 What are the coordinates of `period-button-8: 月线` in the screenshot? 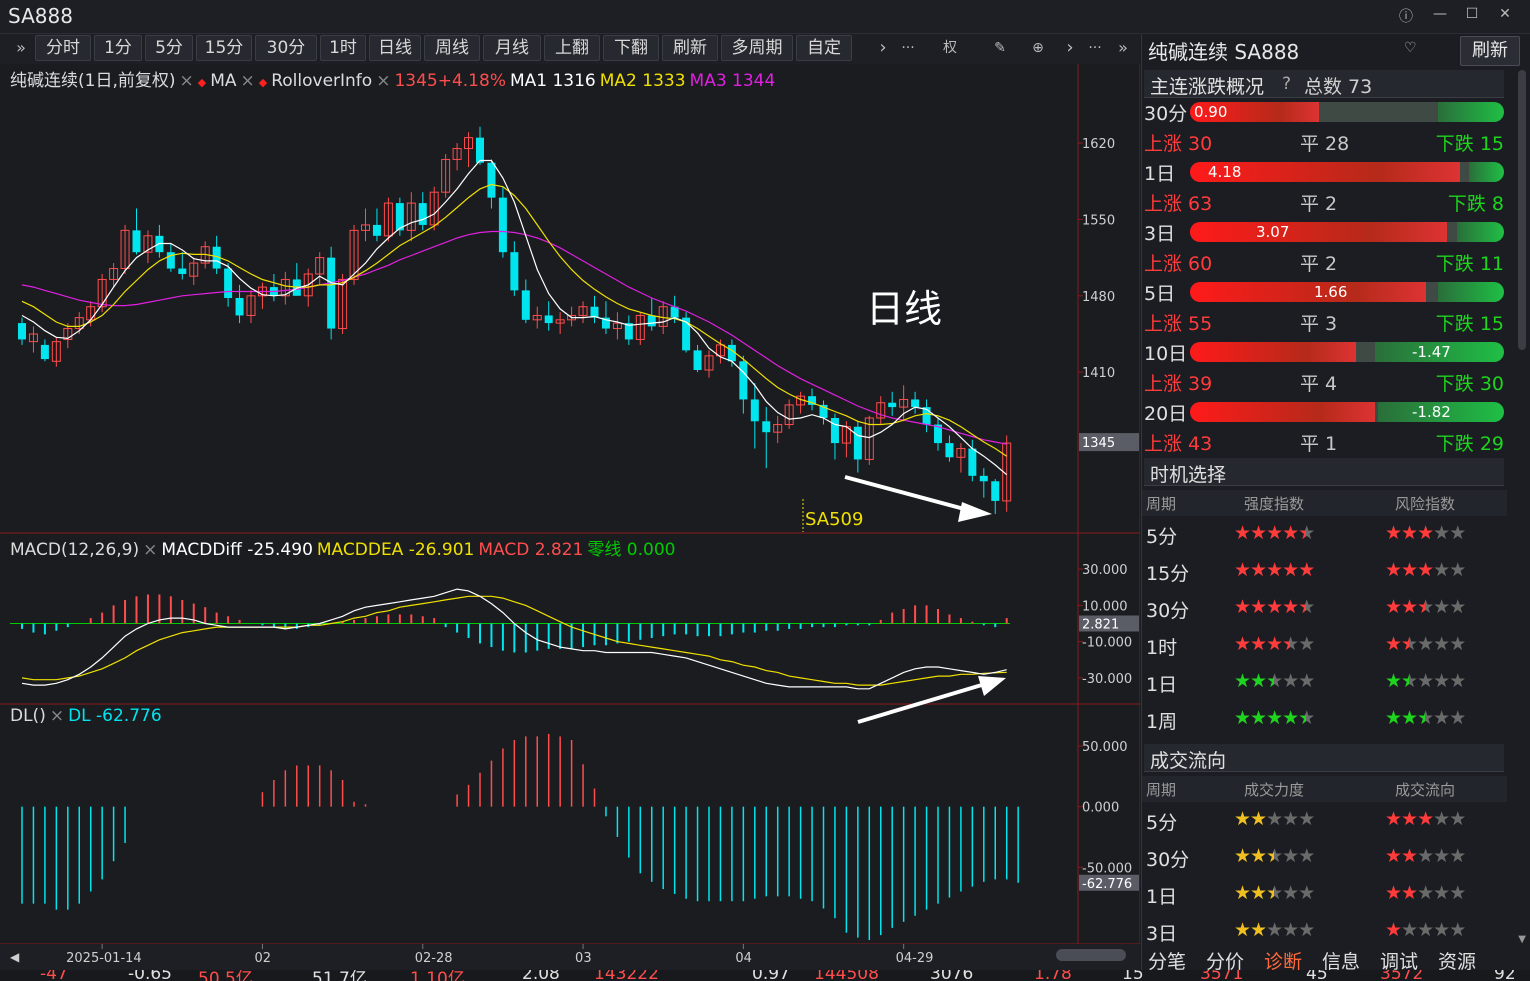 It's located at (512, 48).